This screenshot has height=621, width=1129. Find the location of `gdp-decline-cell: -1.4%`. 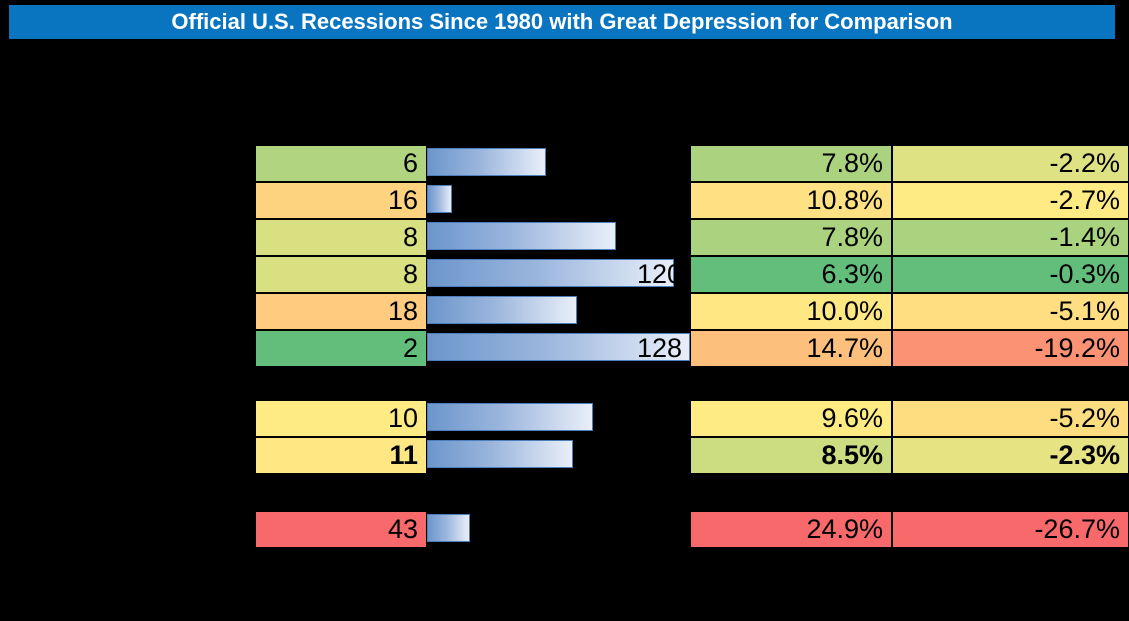

gdp-decline-cell: -1.4% is located at coordinates (1010, 237).